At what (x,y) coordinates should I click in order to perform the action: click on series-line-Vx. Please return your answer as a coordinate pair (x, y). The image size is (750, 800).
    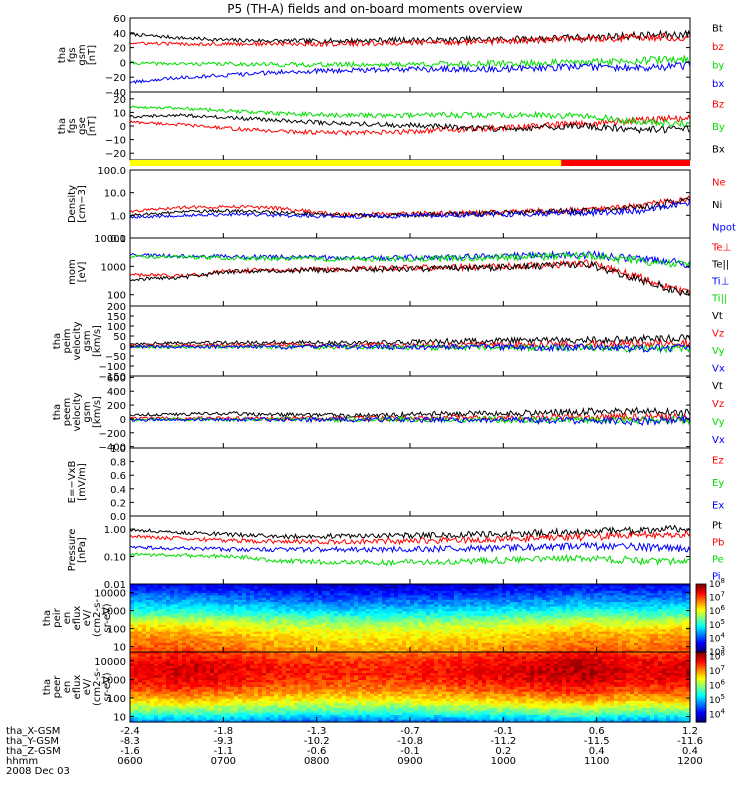
    Looking at the image, I should click on (410, 348).